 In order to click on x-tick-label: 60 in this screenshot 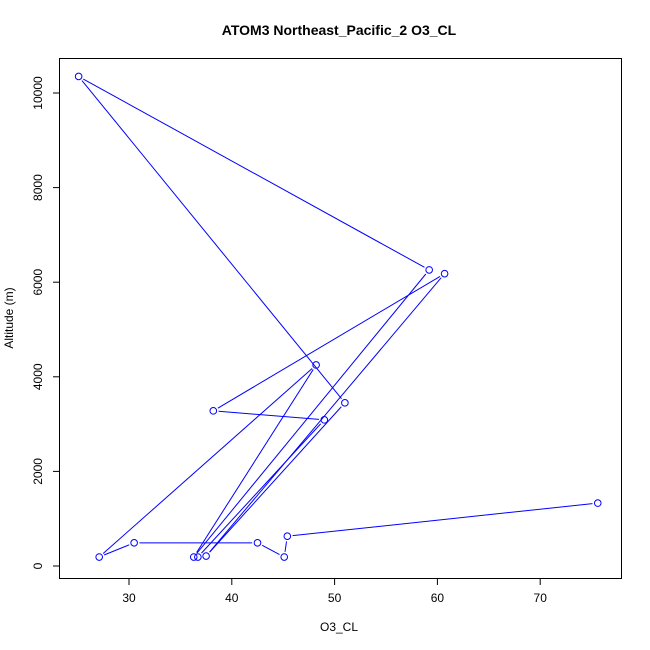, I will do `click(438, 598)`.